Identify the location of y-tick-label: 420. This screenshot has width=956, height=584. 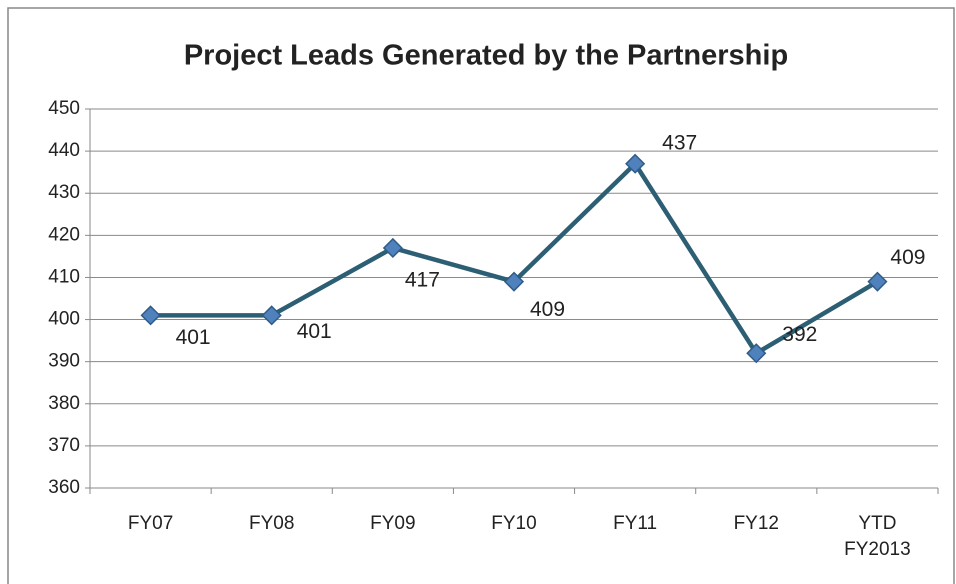
(64, 234).